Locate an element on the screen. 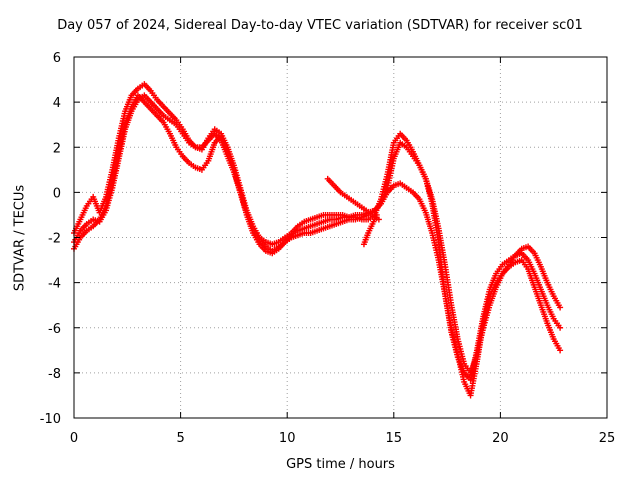 Image resolution: width=640 pixels, height=480 pixels. y-tick-label: 4 is located at coordinates (57, 103).